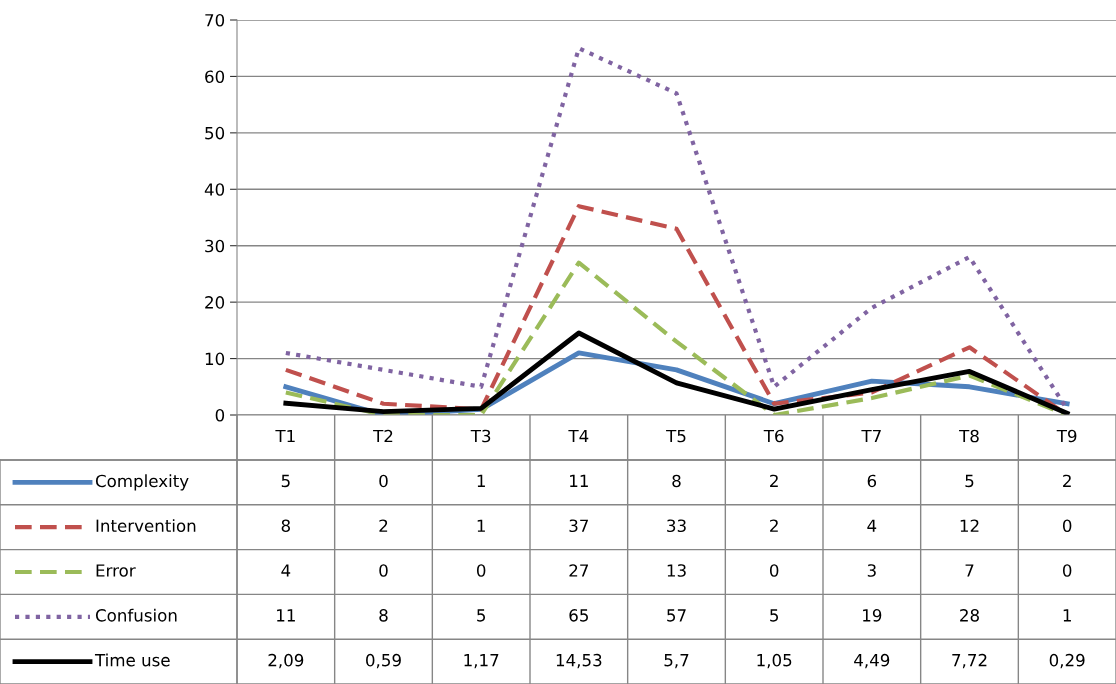 Image resolution: width=1116 pixels, height=684 pixels. What do you see at coordinates (215, 133) in the screenshot?
I see `y-tick-label: 50` at bounding box center [215, 133].